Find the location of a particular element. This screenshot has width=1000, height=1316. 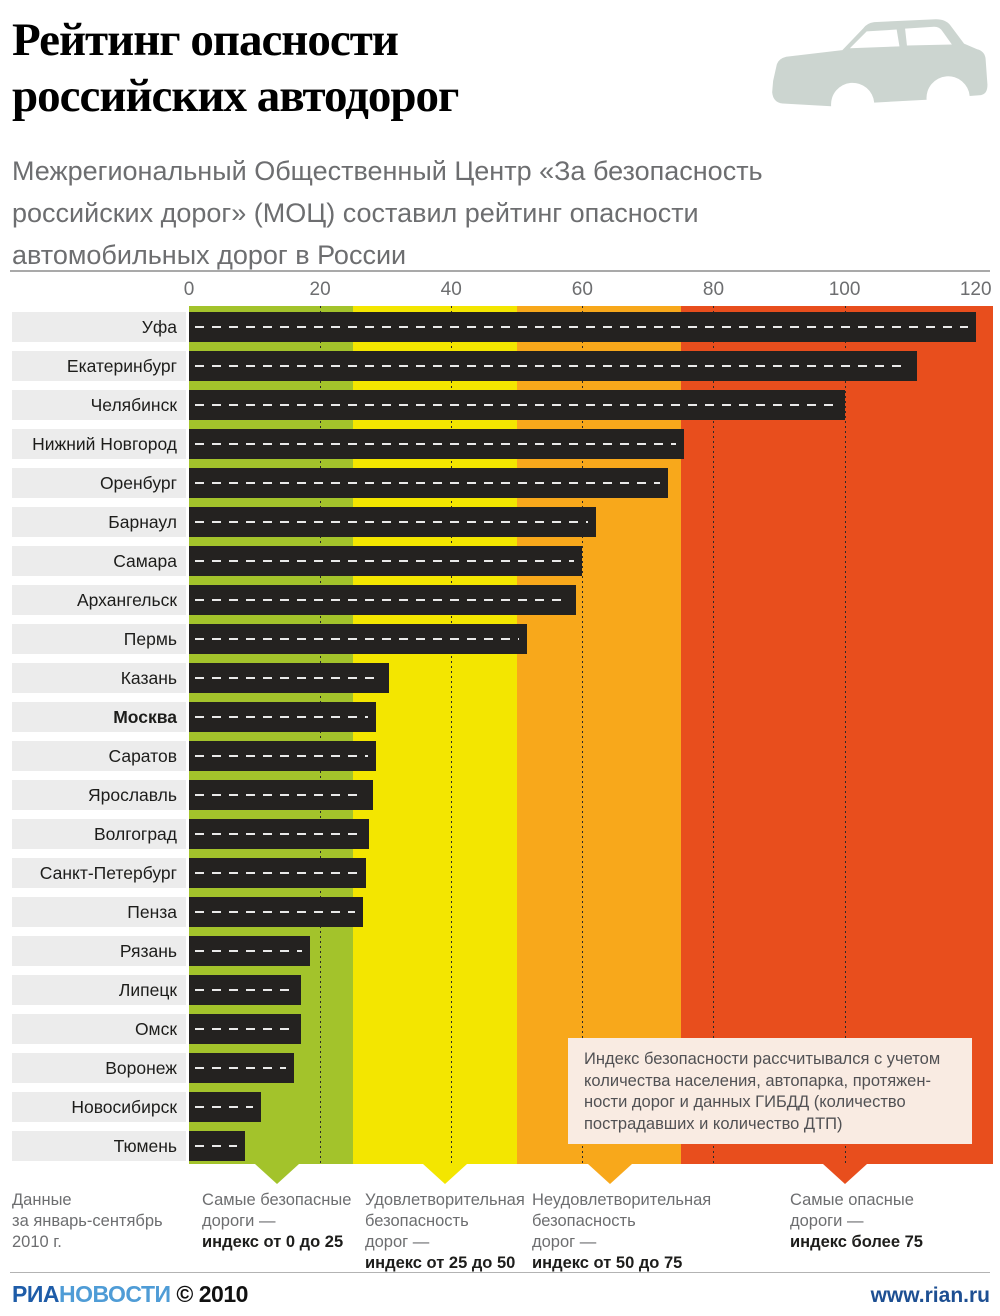

city-label: Барнаул is located at coordinates (99, 522).